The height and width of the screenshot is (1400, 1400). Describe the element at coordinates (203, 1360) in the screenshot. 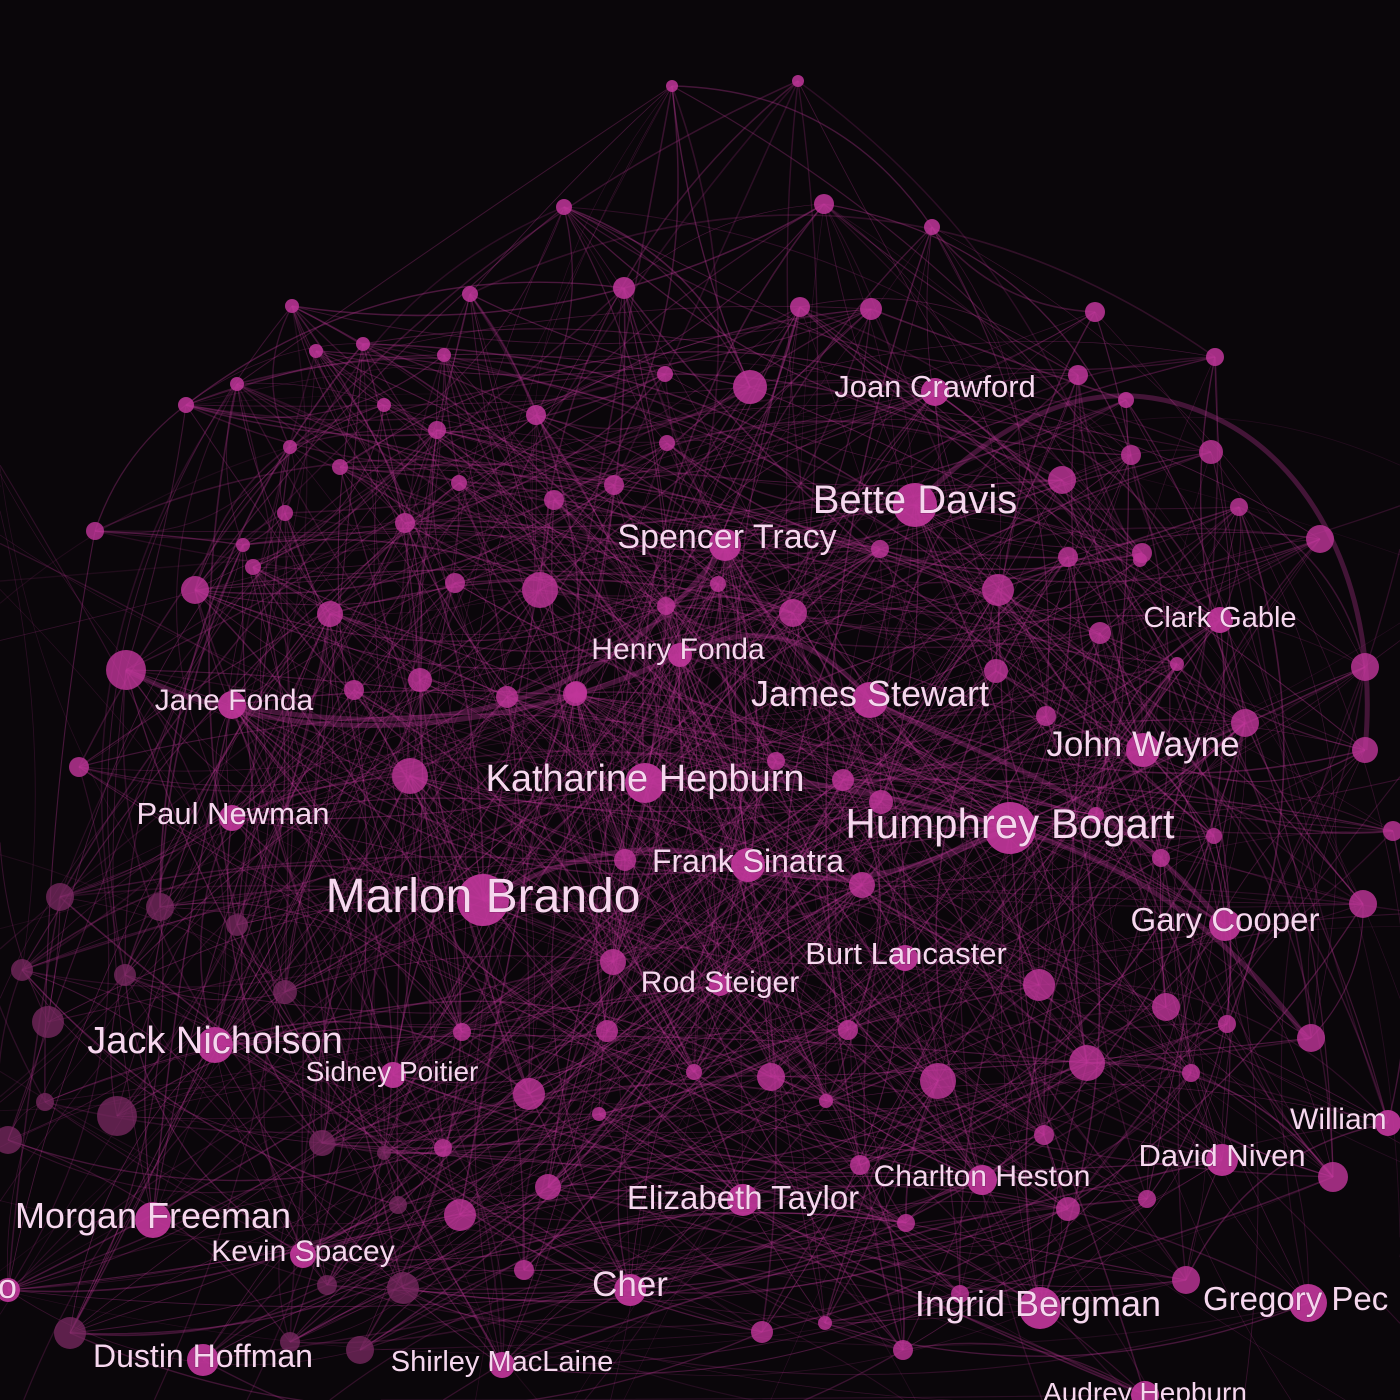

I see `node-dustin-hoffman` at that location.